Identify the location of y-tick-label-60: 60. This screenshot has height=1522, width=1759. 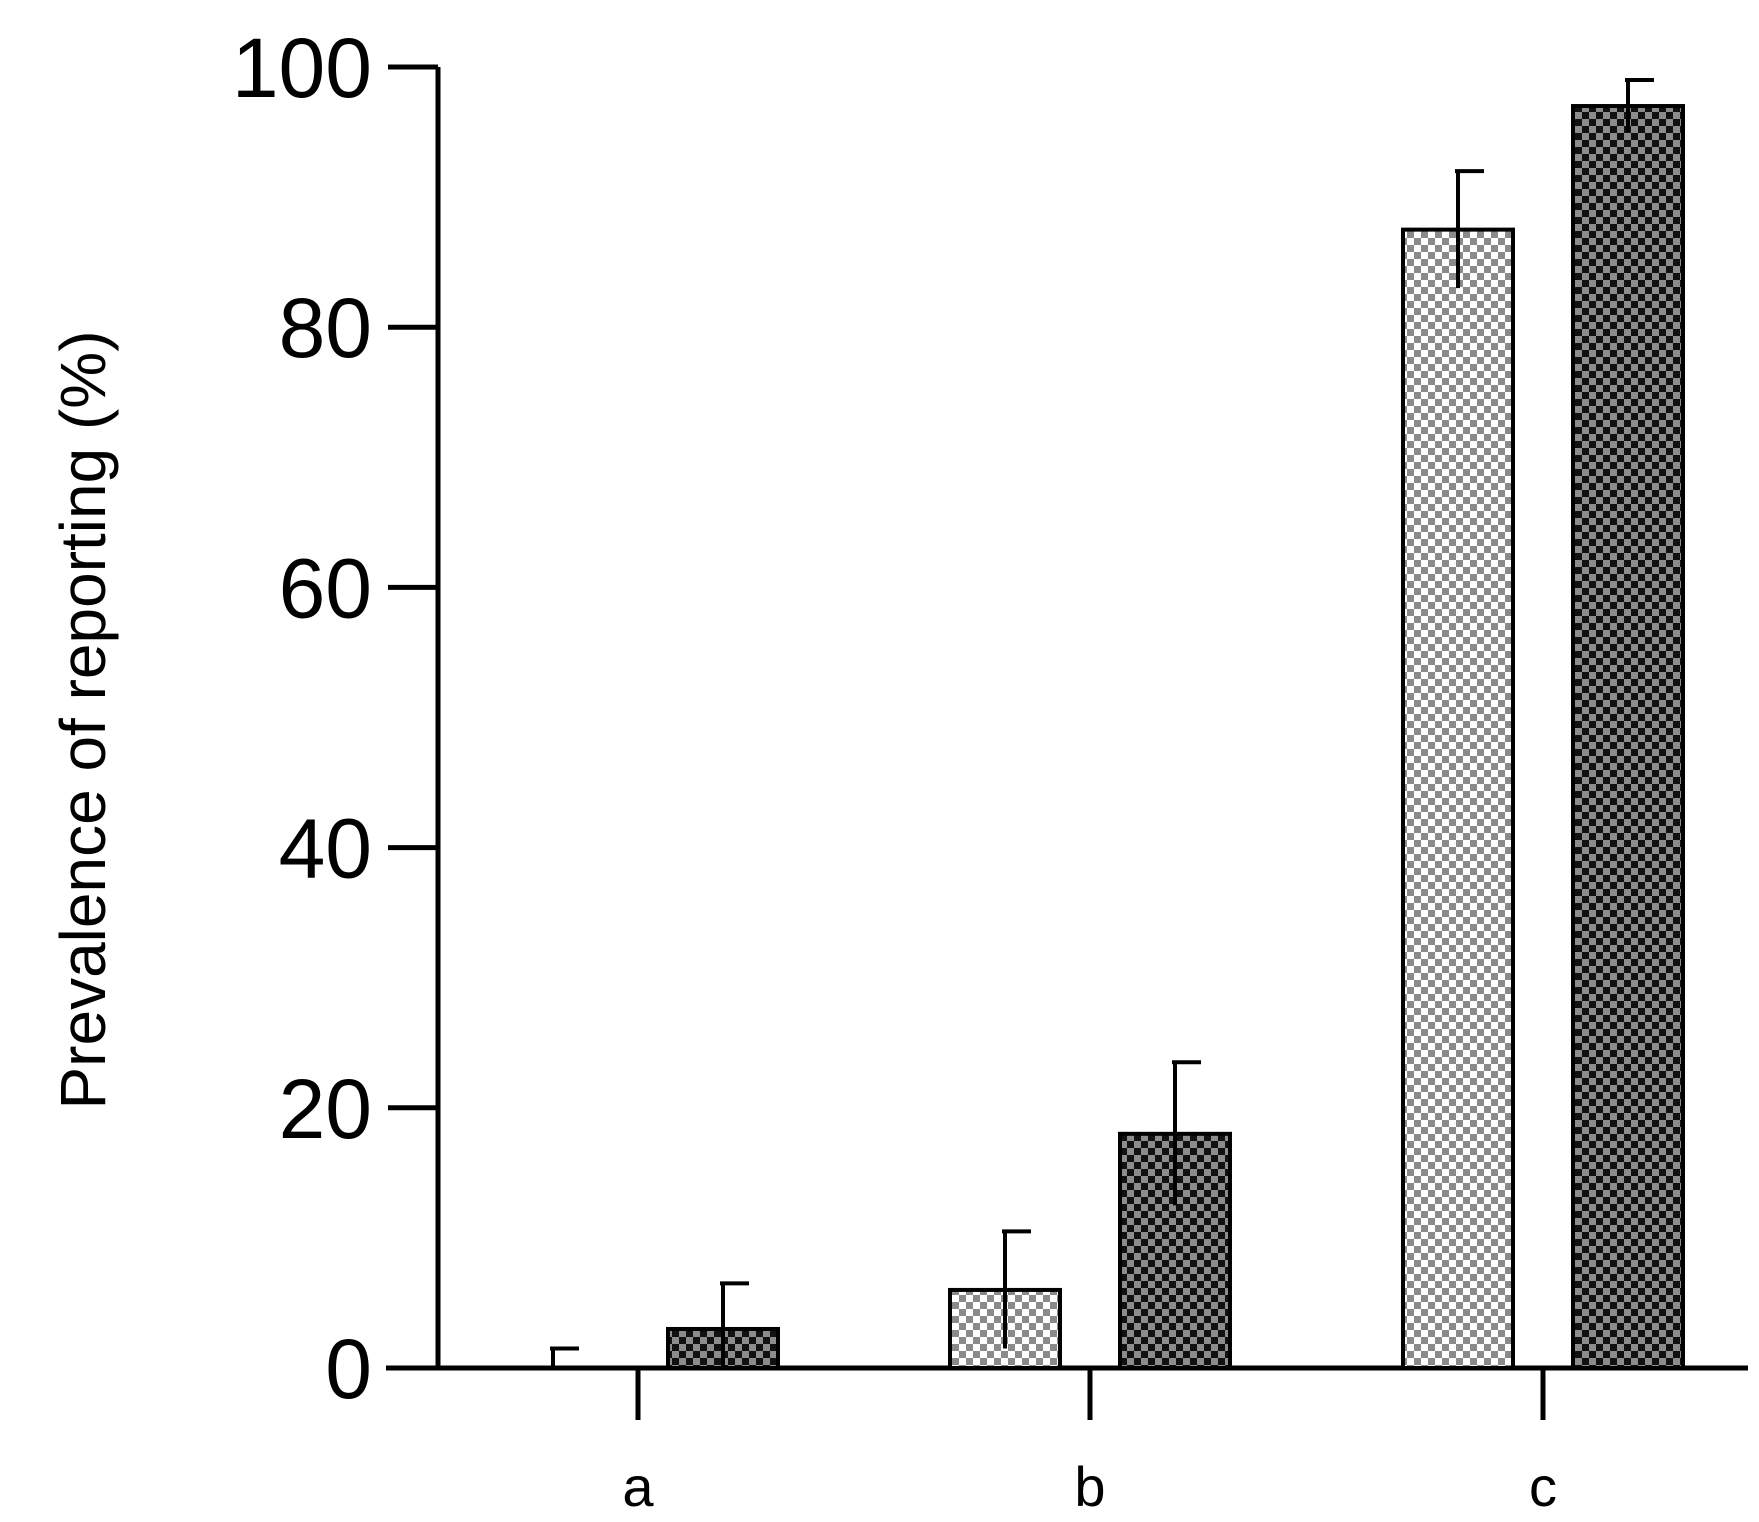
(325, 588).